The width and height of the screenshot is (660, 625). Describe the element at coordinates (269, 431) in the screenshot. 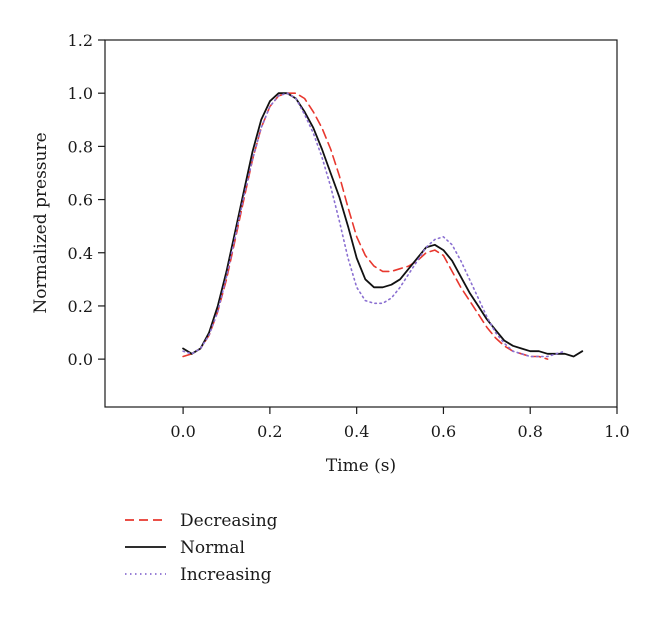

I see `x-tick-label: 0.2` at that location.